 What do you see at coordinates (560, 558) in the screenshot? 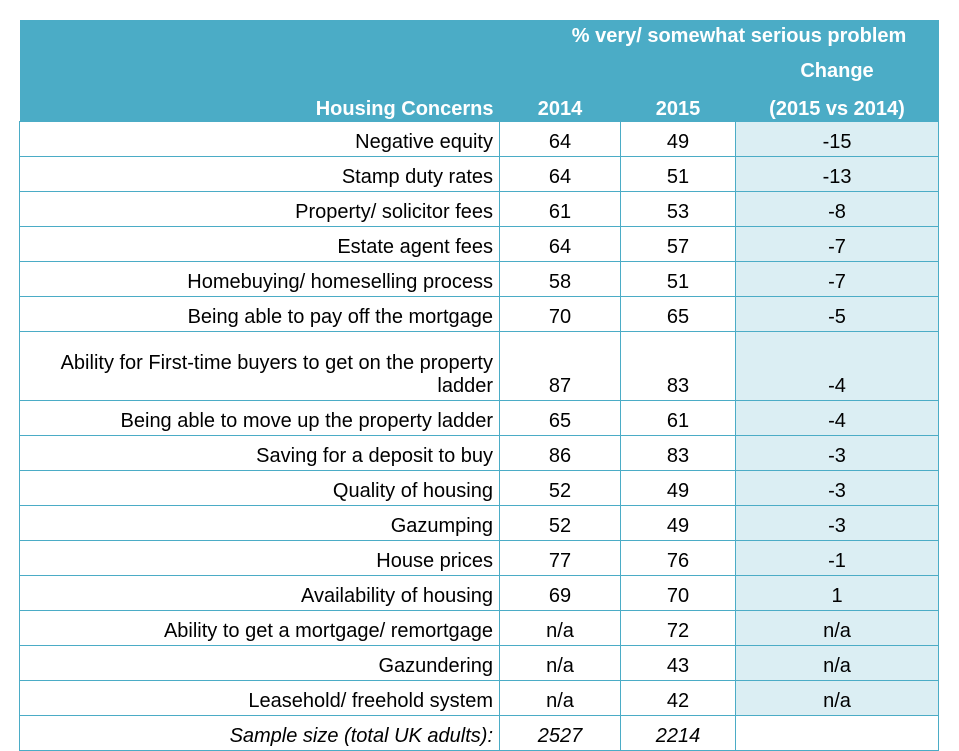
I see `value-2014-cell: 77` at bounding box center [560, 558].